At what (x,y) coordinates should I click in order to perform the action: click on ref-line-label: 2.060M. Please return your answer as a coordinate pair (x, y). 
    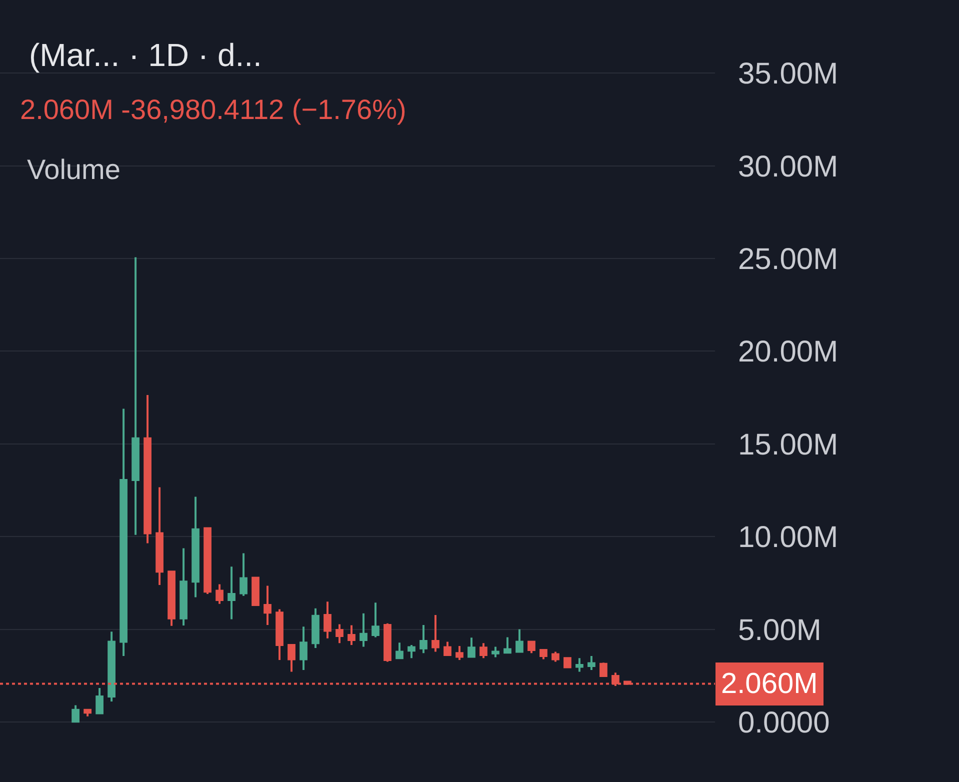
    Looking at the image, I should click on (769, 684).